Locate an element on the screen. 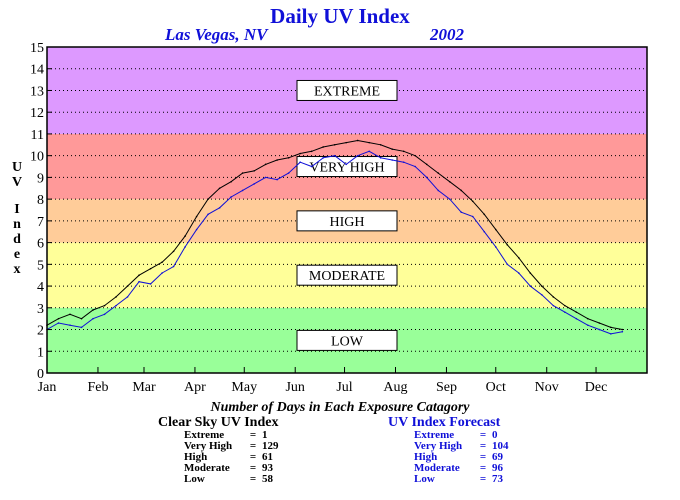 The width and height of the screenshot is (680, 500). y-tick-label: 9 is located at coordinates (40, 178).